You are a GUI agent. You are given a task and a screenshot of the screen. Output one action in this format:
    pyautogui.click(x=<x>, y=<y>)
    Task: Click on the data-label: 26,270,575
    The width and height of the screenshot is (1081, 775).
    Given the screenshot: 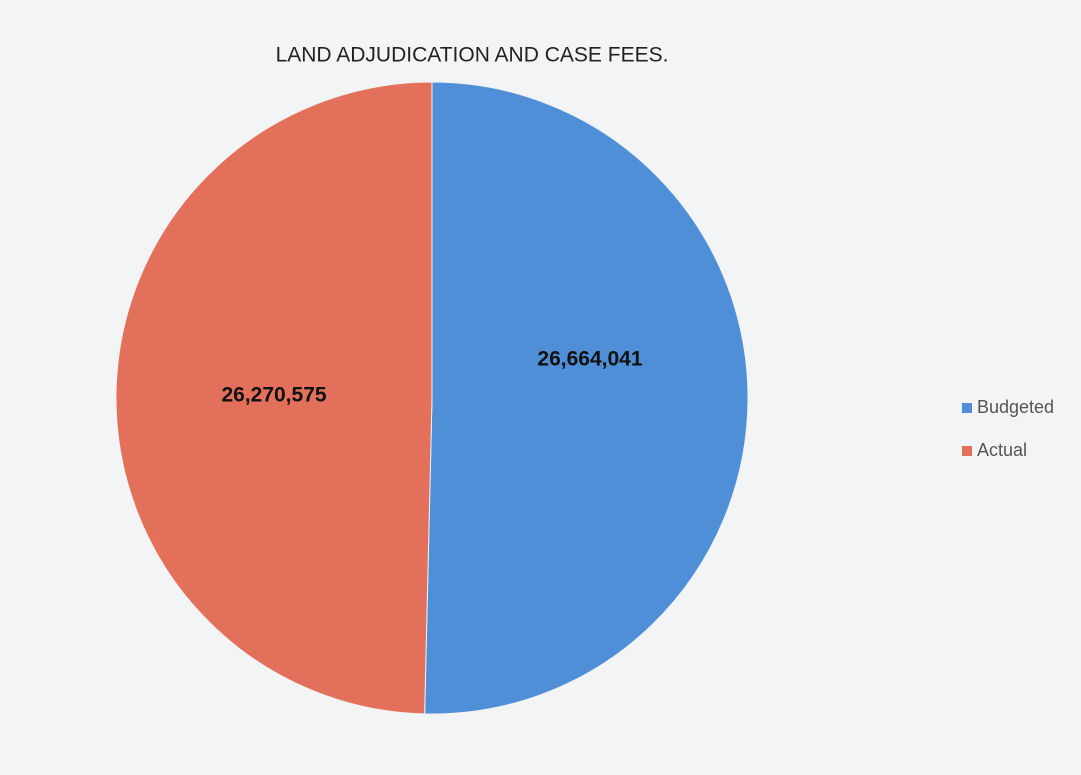 What is the action you would take?
    pyautogui.click(x=273, y=395)
    